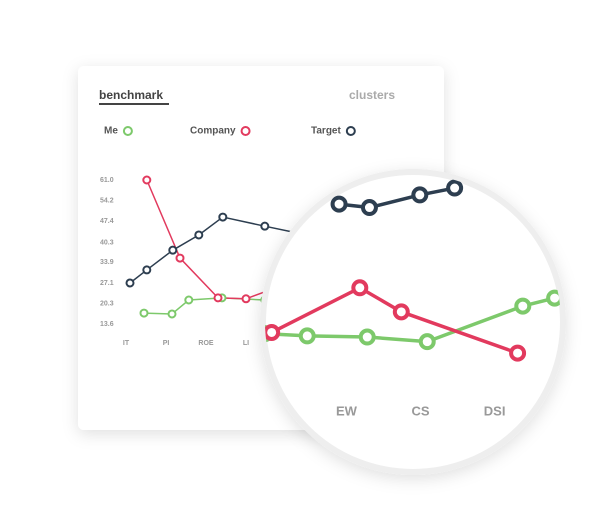  I want to click on legend-label: Company, so click(213, 131).